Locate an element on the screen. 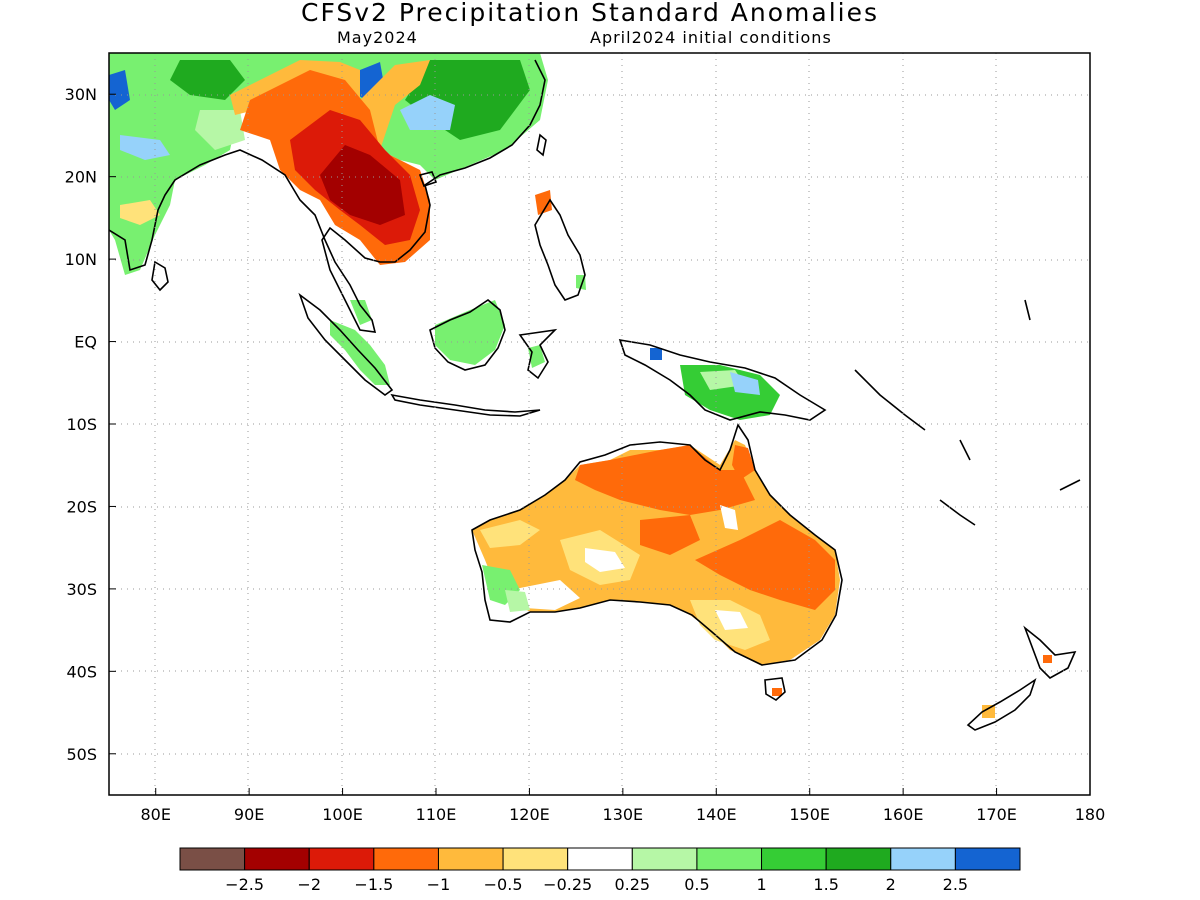 The image size is (1200, 900). coastline-mainland-asia is located at coordinates (327, 196).